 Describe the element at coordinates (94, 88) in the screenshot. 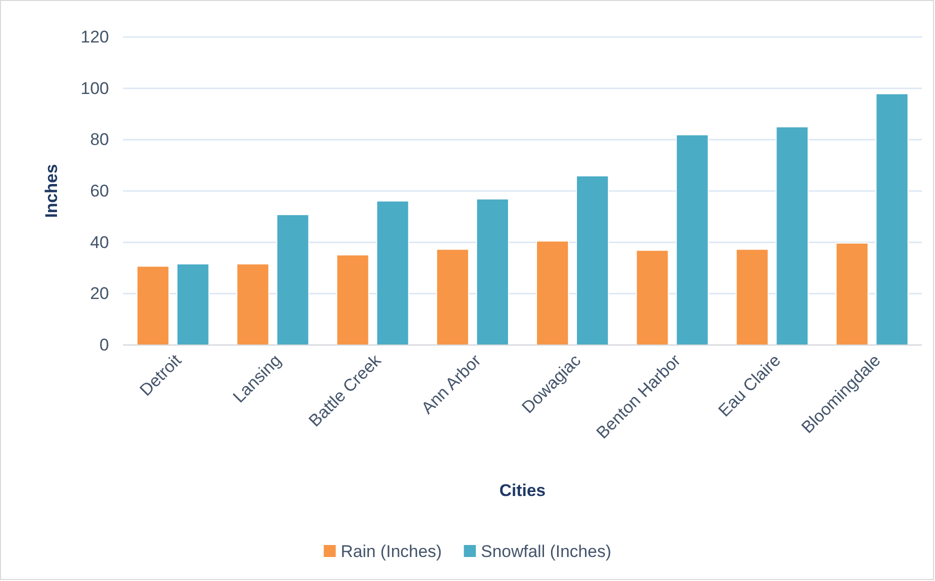

I see `y-tick-label: 100` at that location.